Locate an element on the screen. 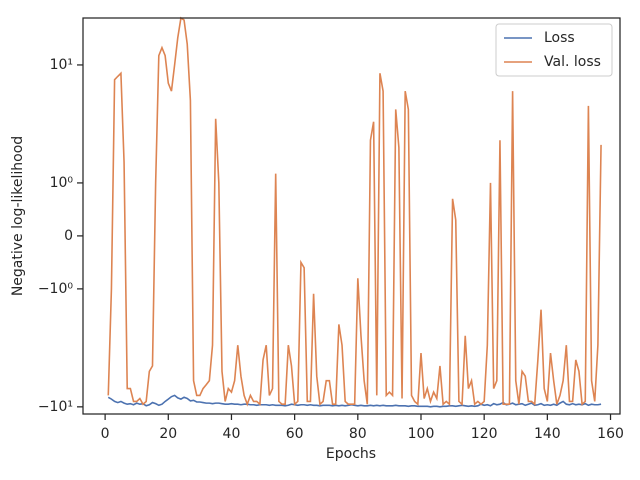  y-tick-label: −10⁰ is located at coordinates (56, 289).